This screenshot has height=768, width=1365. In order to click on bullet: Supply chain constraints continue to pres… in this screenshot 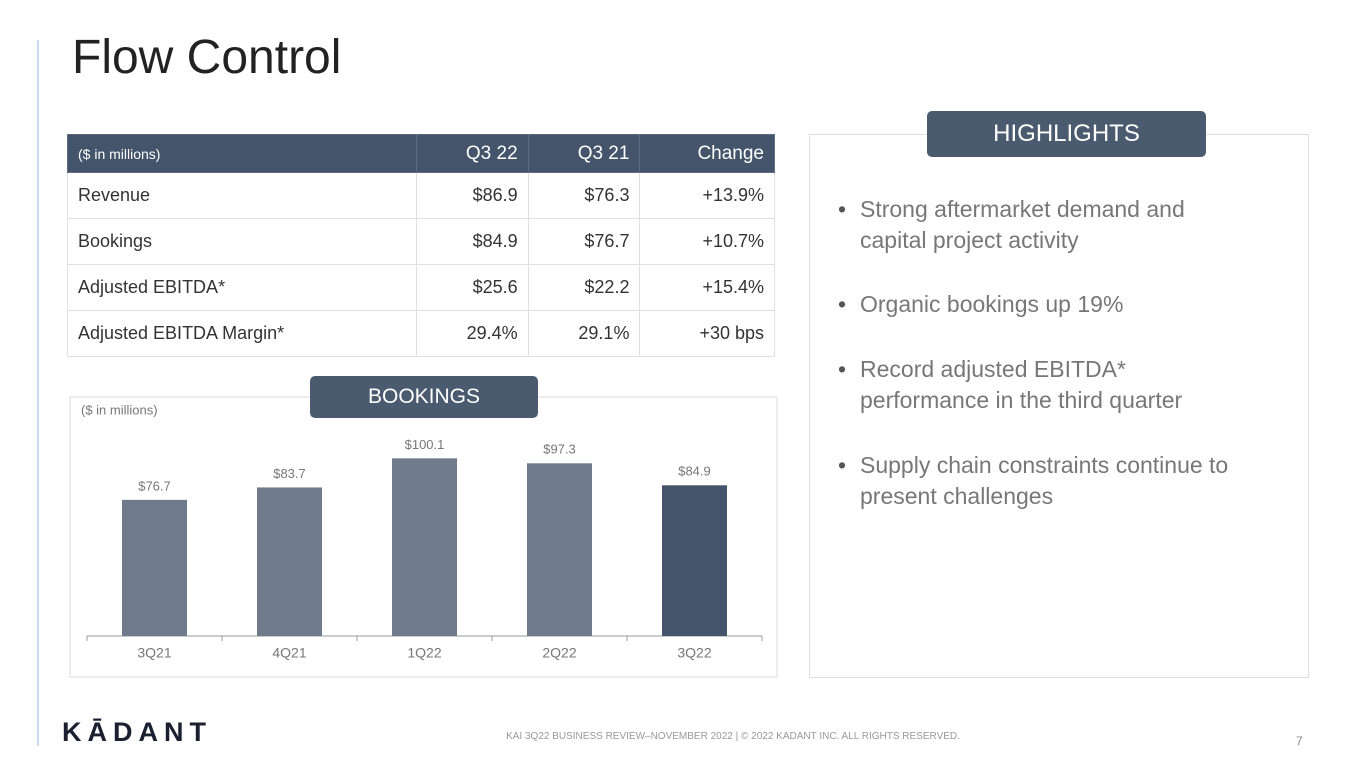, I will do `click(1033, 481)`.